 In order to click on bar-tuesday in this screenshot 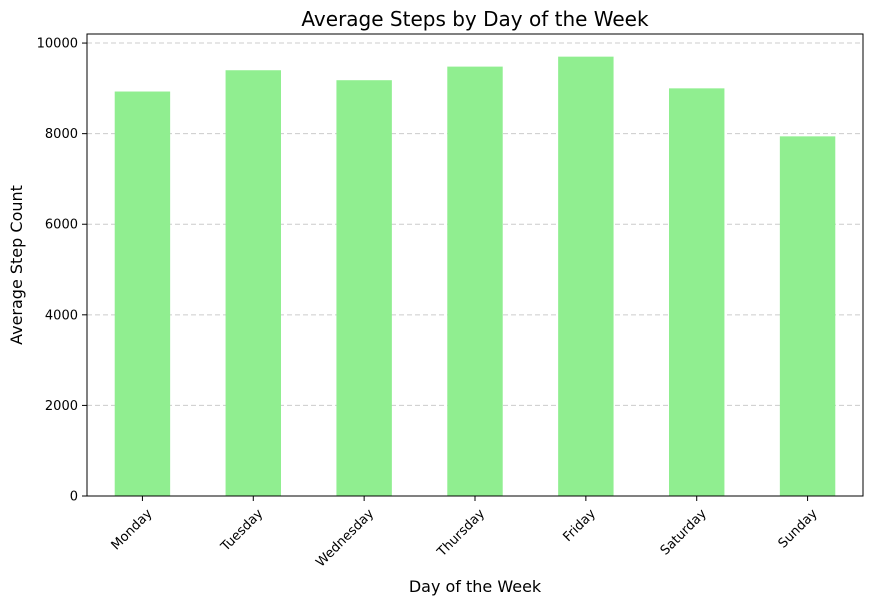, I will do `click(253, 283)`.